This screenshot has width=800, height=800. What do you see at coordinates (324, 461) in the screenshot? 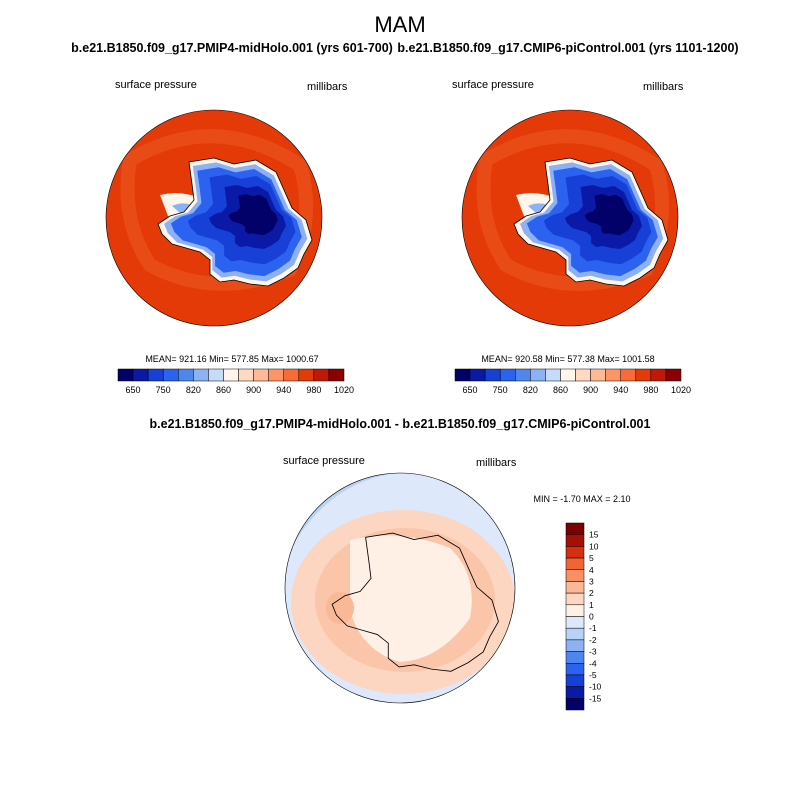
I see `panel-diff-variable: surface pressure` at bounding box center [324, 461].